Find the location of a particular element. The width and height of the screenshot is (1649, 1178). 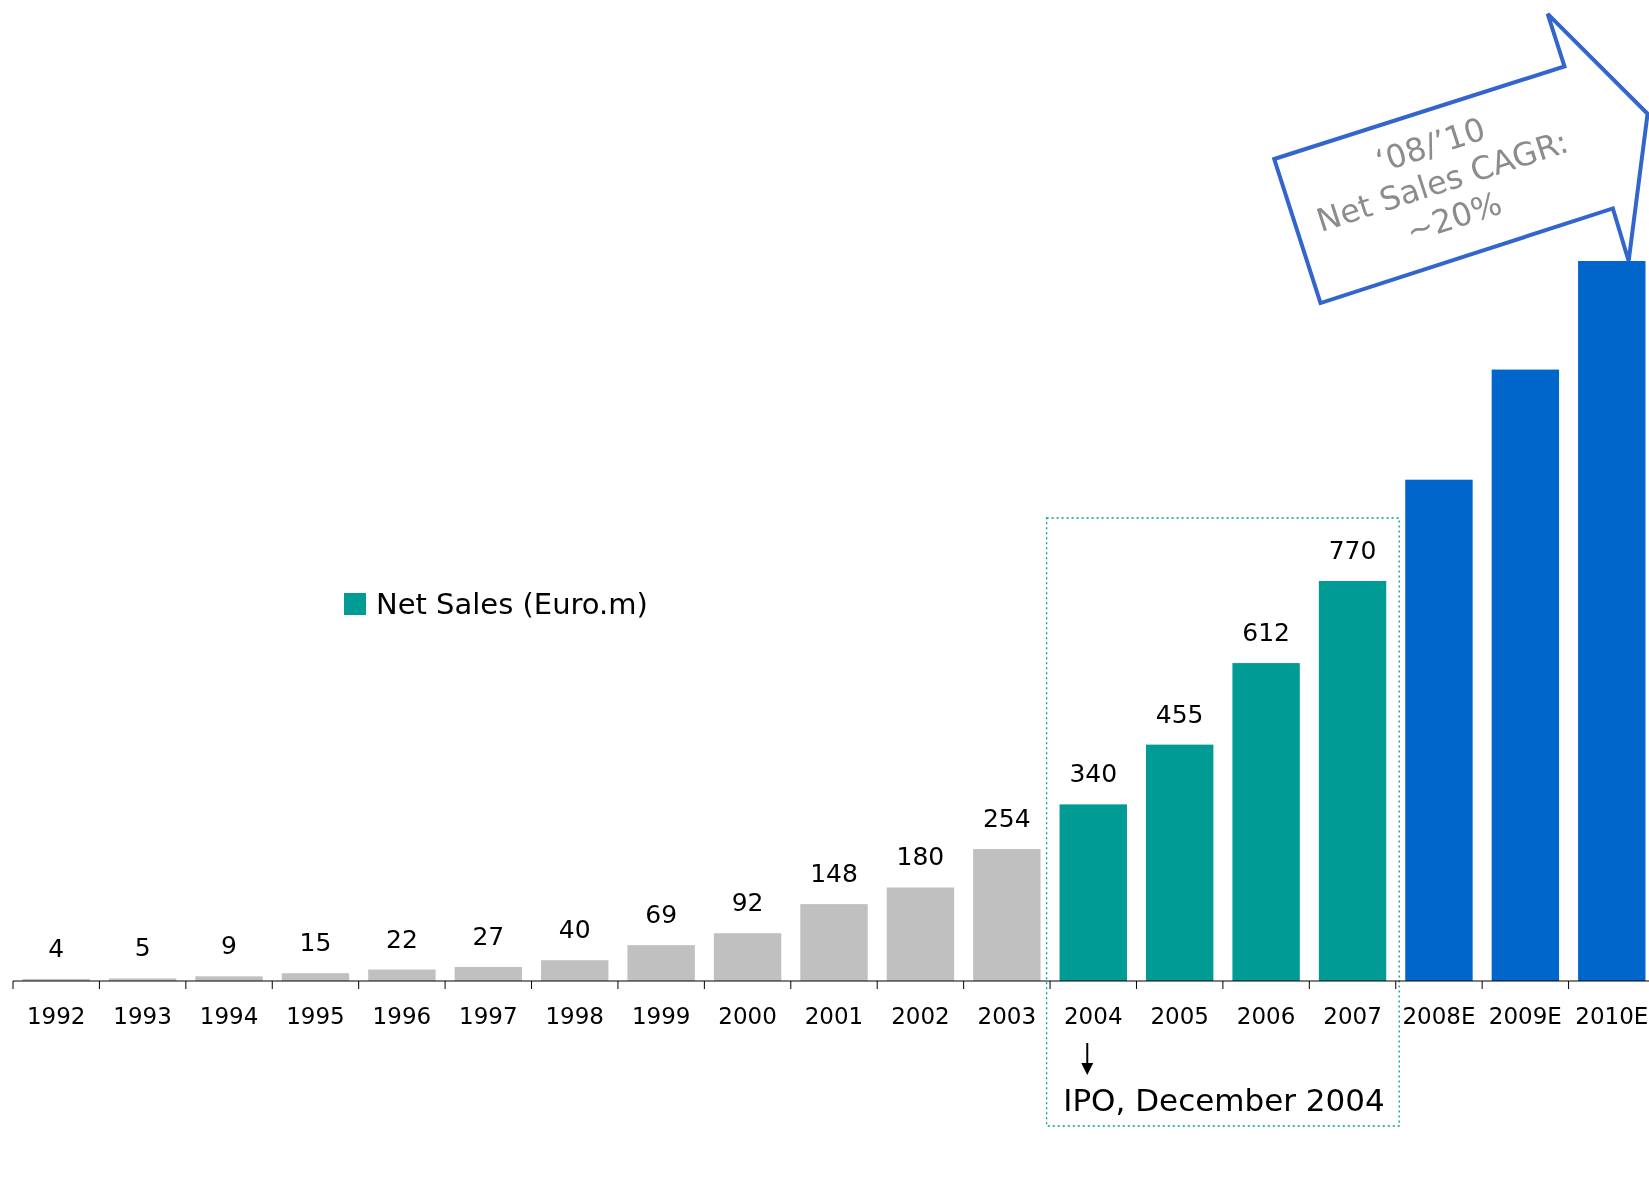

data-label: 612 is located at coordinates (1266, 633).